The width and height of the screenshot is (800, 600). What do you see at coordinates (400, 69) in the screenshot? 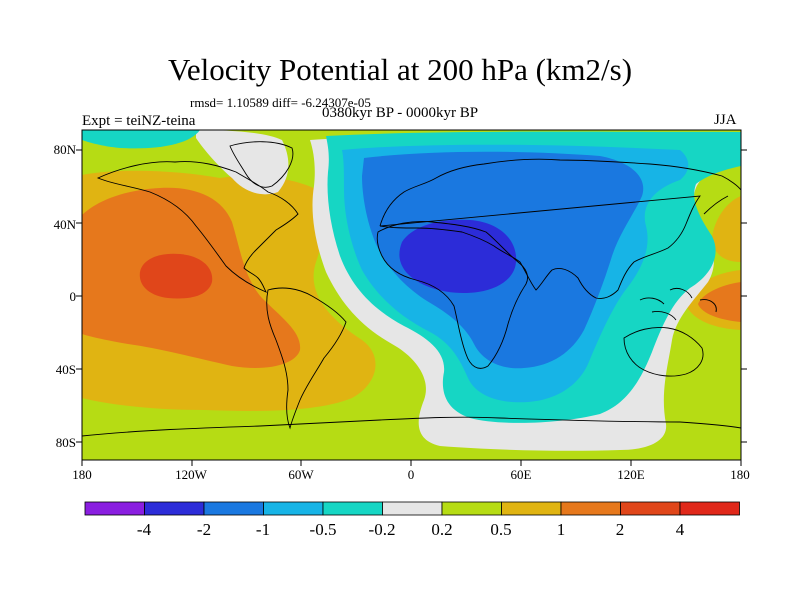
I see `chart-title: Velocity Potential at 200 hPa (km2/s)` at bounding box center [400, 69].